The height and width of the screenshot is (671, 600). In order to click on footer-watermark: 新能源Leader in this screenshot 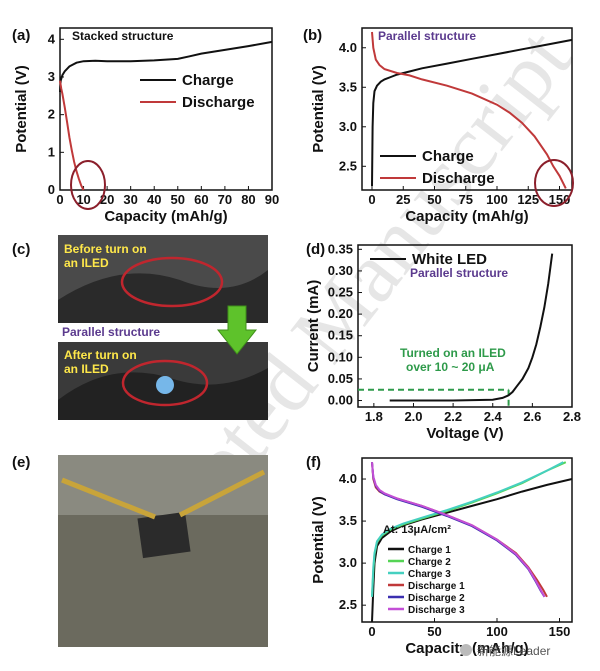, I will do `click(505, 650)`.